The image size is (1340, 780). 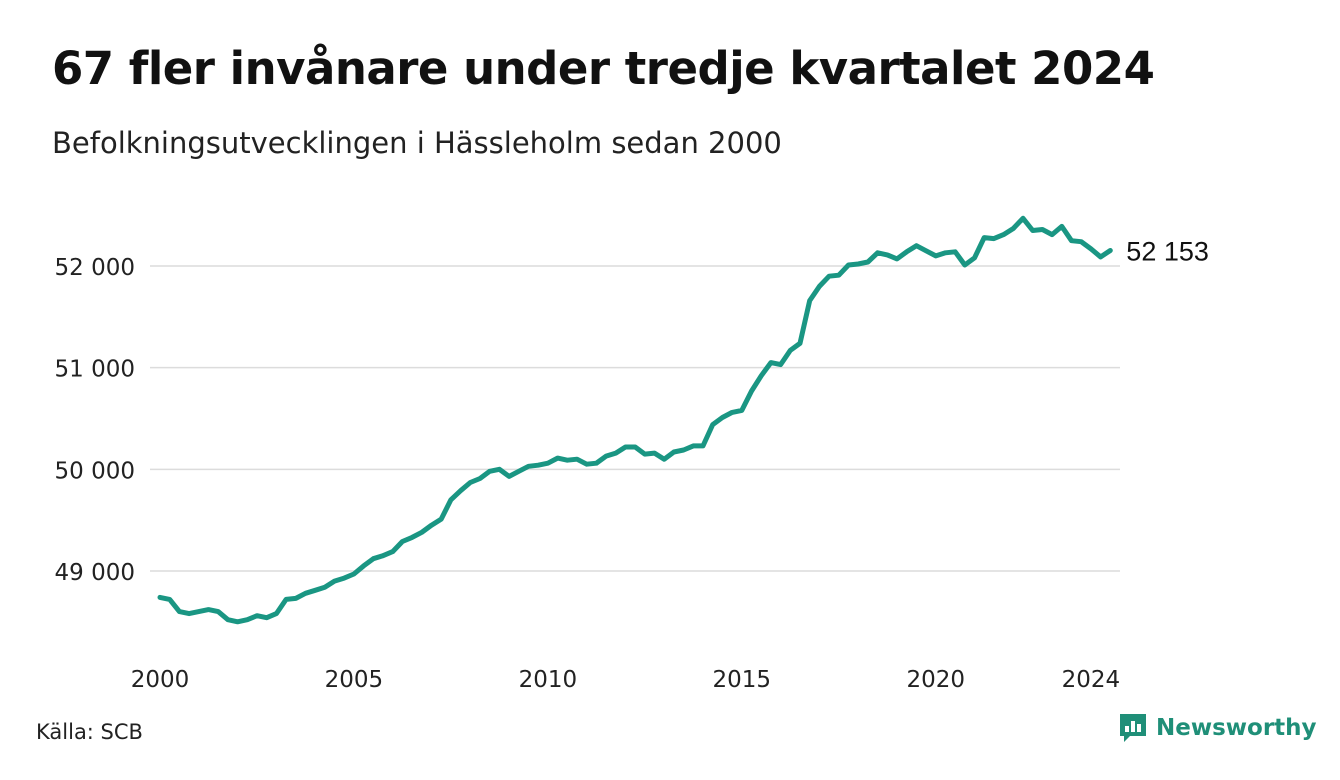 What do you see at coordinates (89, 732) in the screenshot?
I see `source-label: Källa: SCB` at bounding box center [89, 732].